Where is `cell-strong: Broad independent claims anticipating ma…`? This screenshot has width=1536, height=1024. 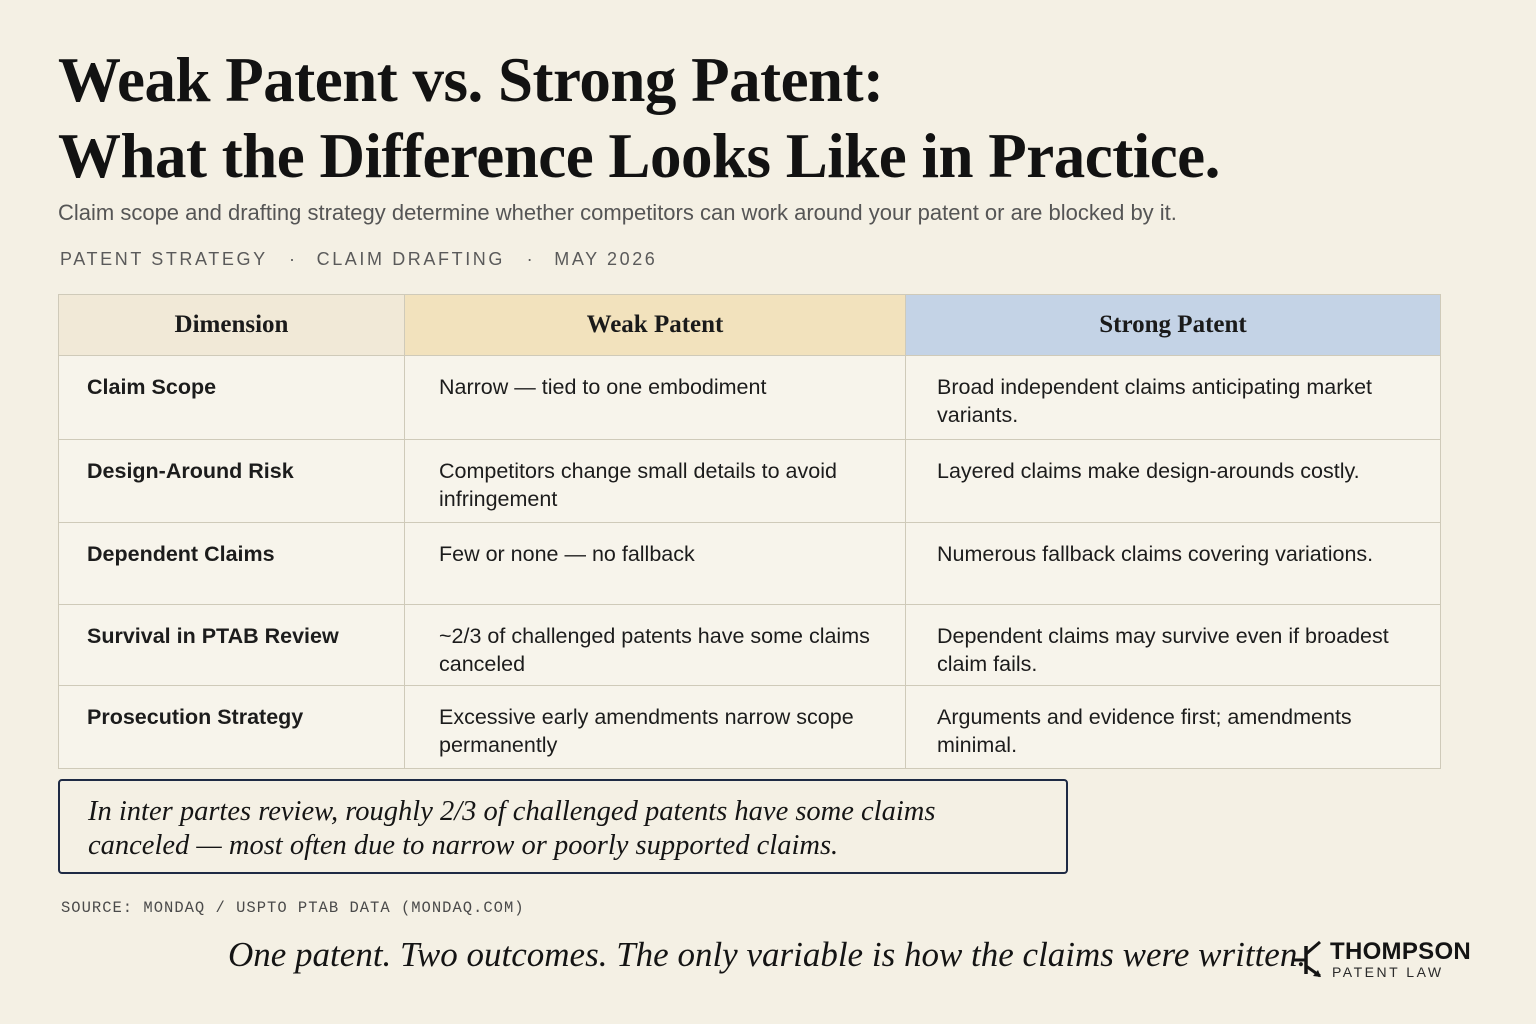
cell-strong: Broad independent claims anticipating ma… is located at coordinates (1173, 397).